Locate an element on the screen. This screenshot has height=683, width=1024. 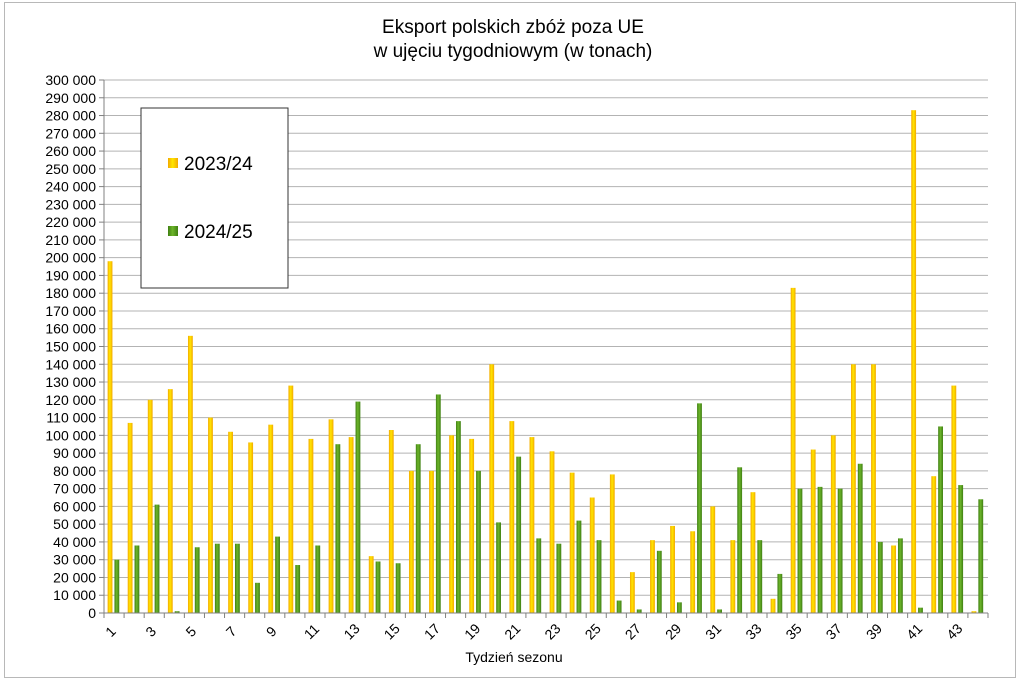
y-tick-label: 130 000 is located at coordinates (70, 382).